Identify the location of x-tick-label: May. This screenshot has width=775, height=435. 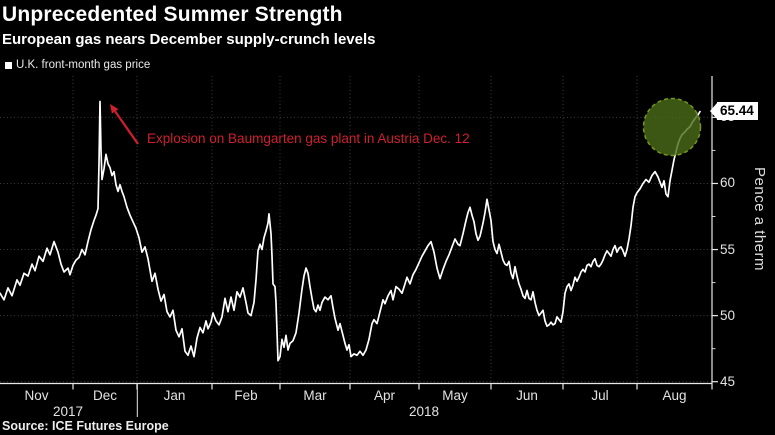
(455, 395).